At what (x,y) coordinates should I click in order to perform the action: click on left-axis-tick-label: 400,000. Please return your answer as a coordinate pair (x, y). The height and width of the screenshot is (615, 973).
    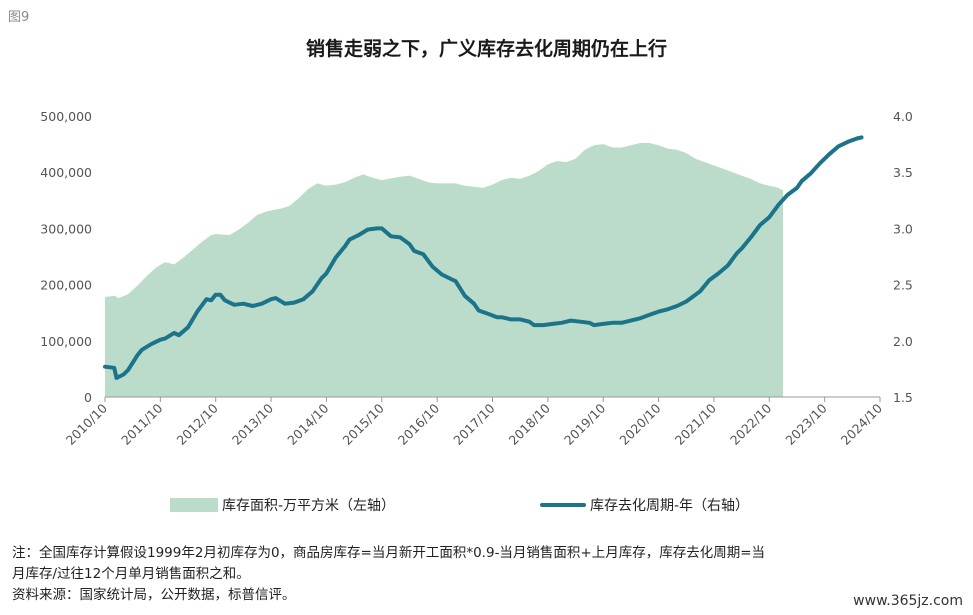
    Looking at the image, I should click on (66, 172).